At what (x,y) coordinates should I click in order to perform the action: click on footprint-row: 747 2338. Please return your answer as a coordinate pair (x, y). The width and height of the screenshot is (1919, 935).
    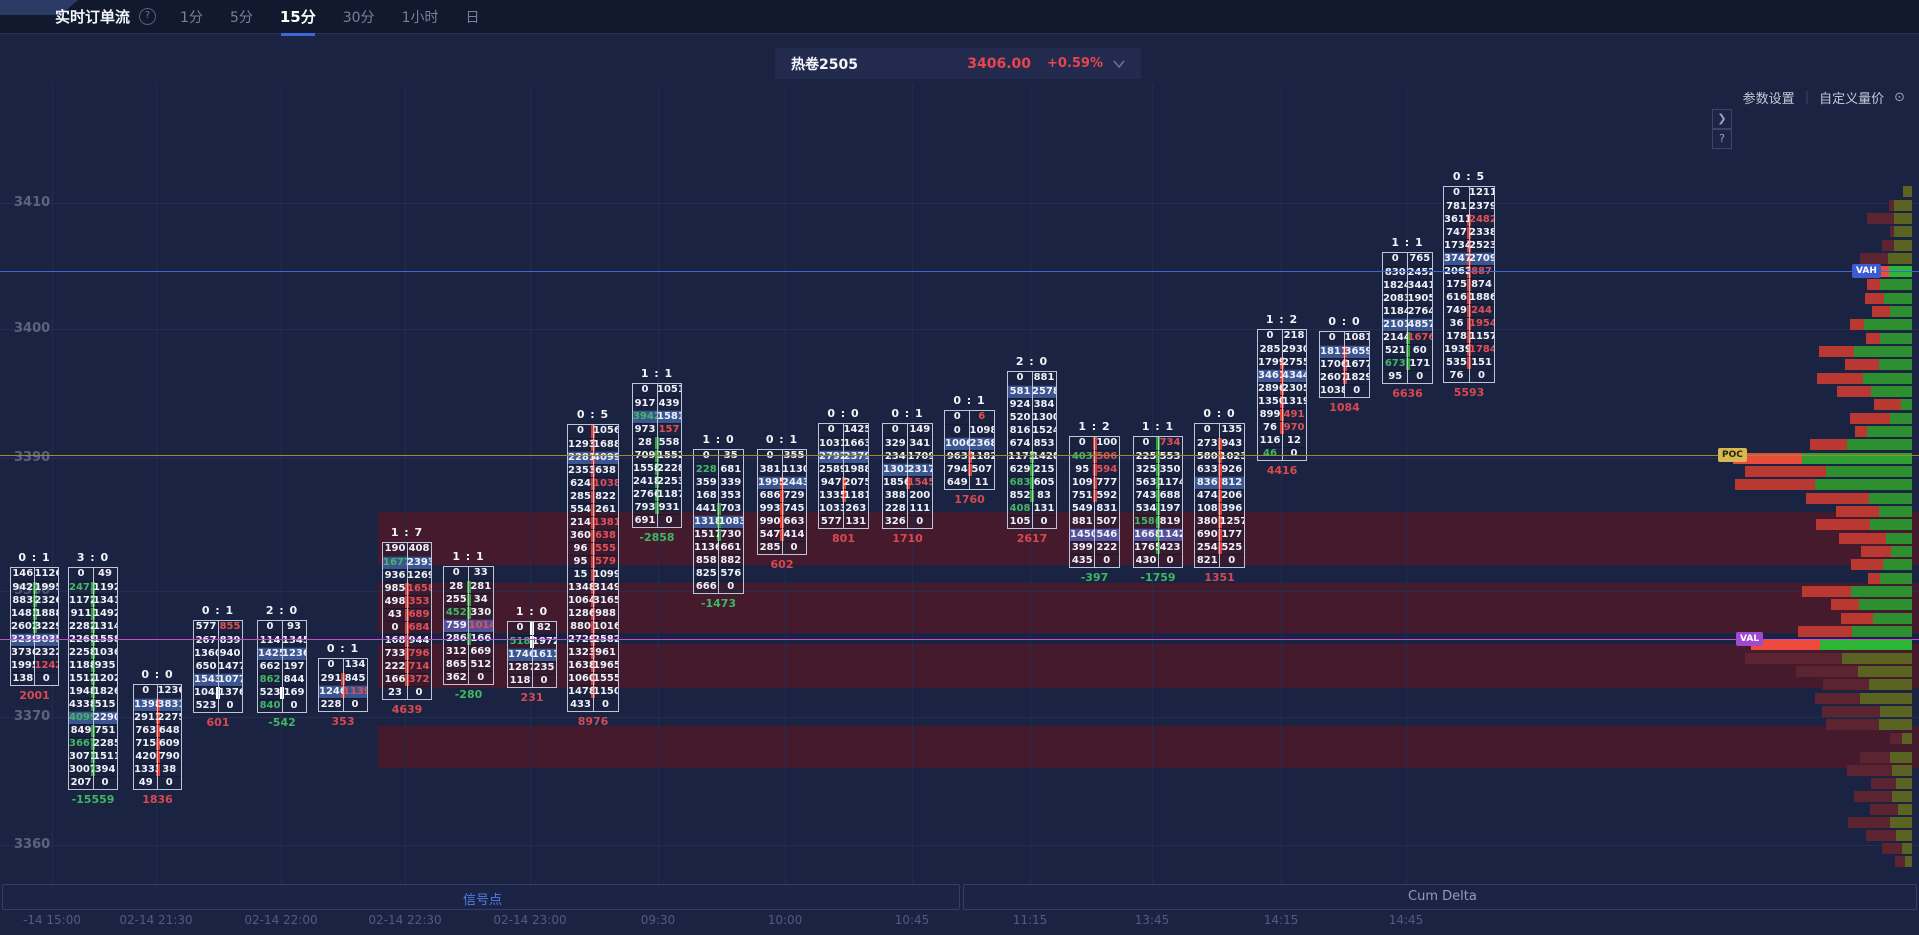
    Looking at the image, I should click on (1469, 232).